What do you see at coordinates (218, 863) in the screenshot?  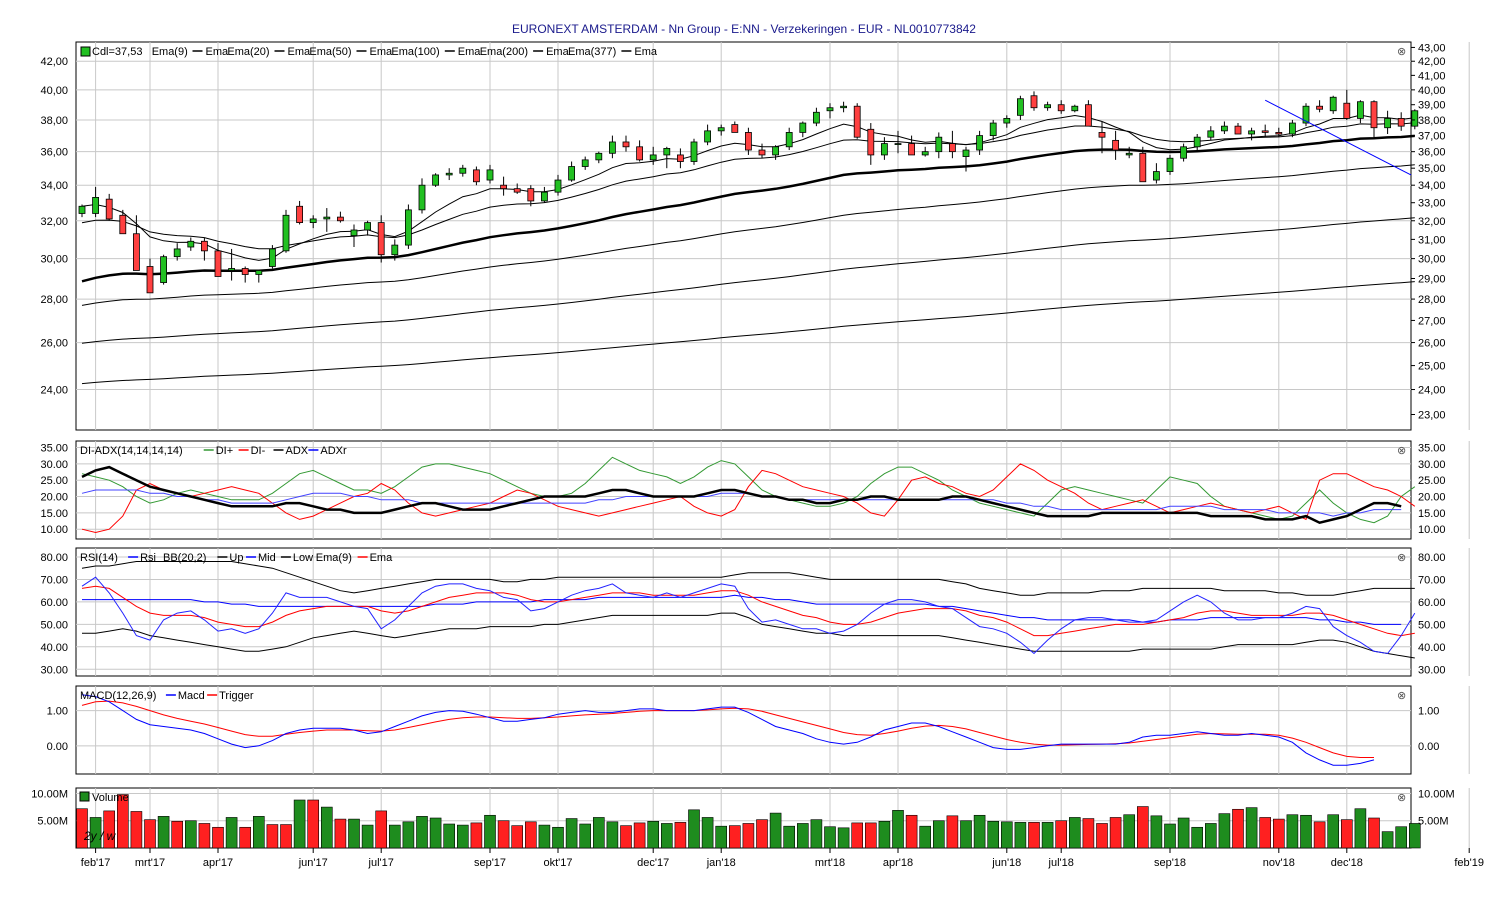 I see `x-tick-label: apr'17` at bounding box center [218, 863].